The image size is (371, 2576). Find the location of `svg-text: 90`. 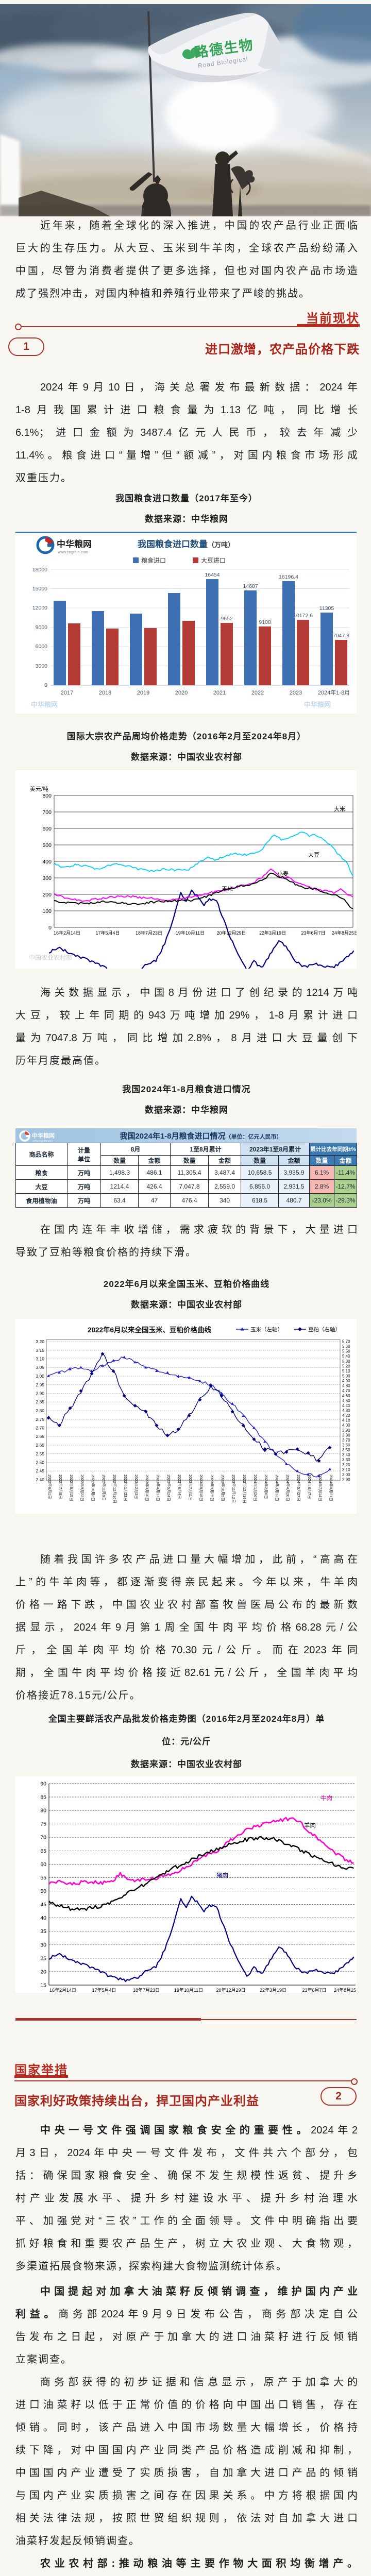

svg-text: 90 is located at coordinates (43, 1784).